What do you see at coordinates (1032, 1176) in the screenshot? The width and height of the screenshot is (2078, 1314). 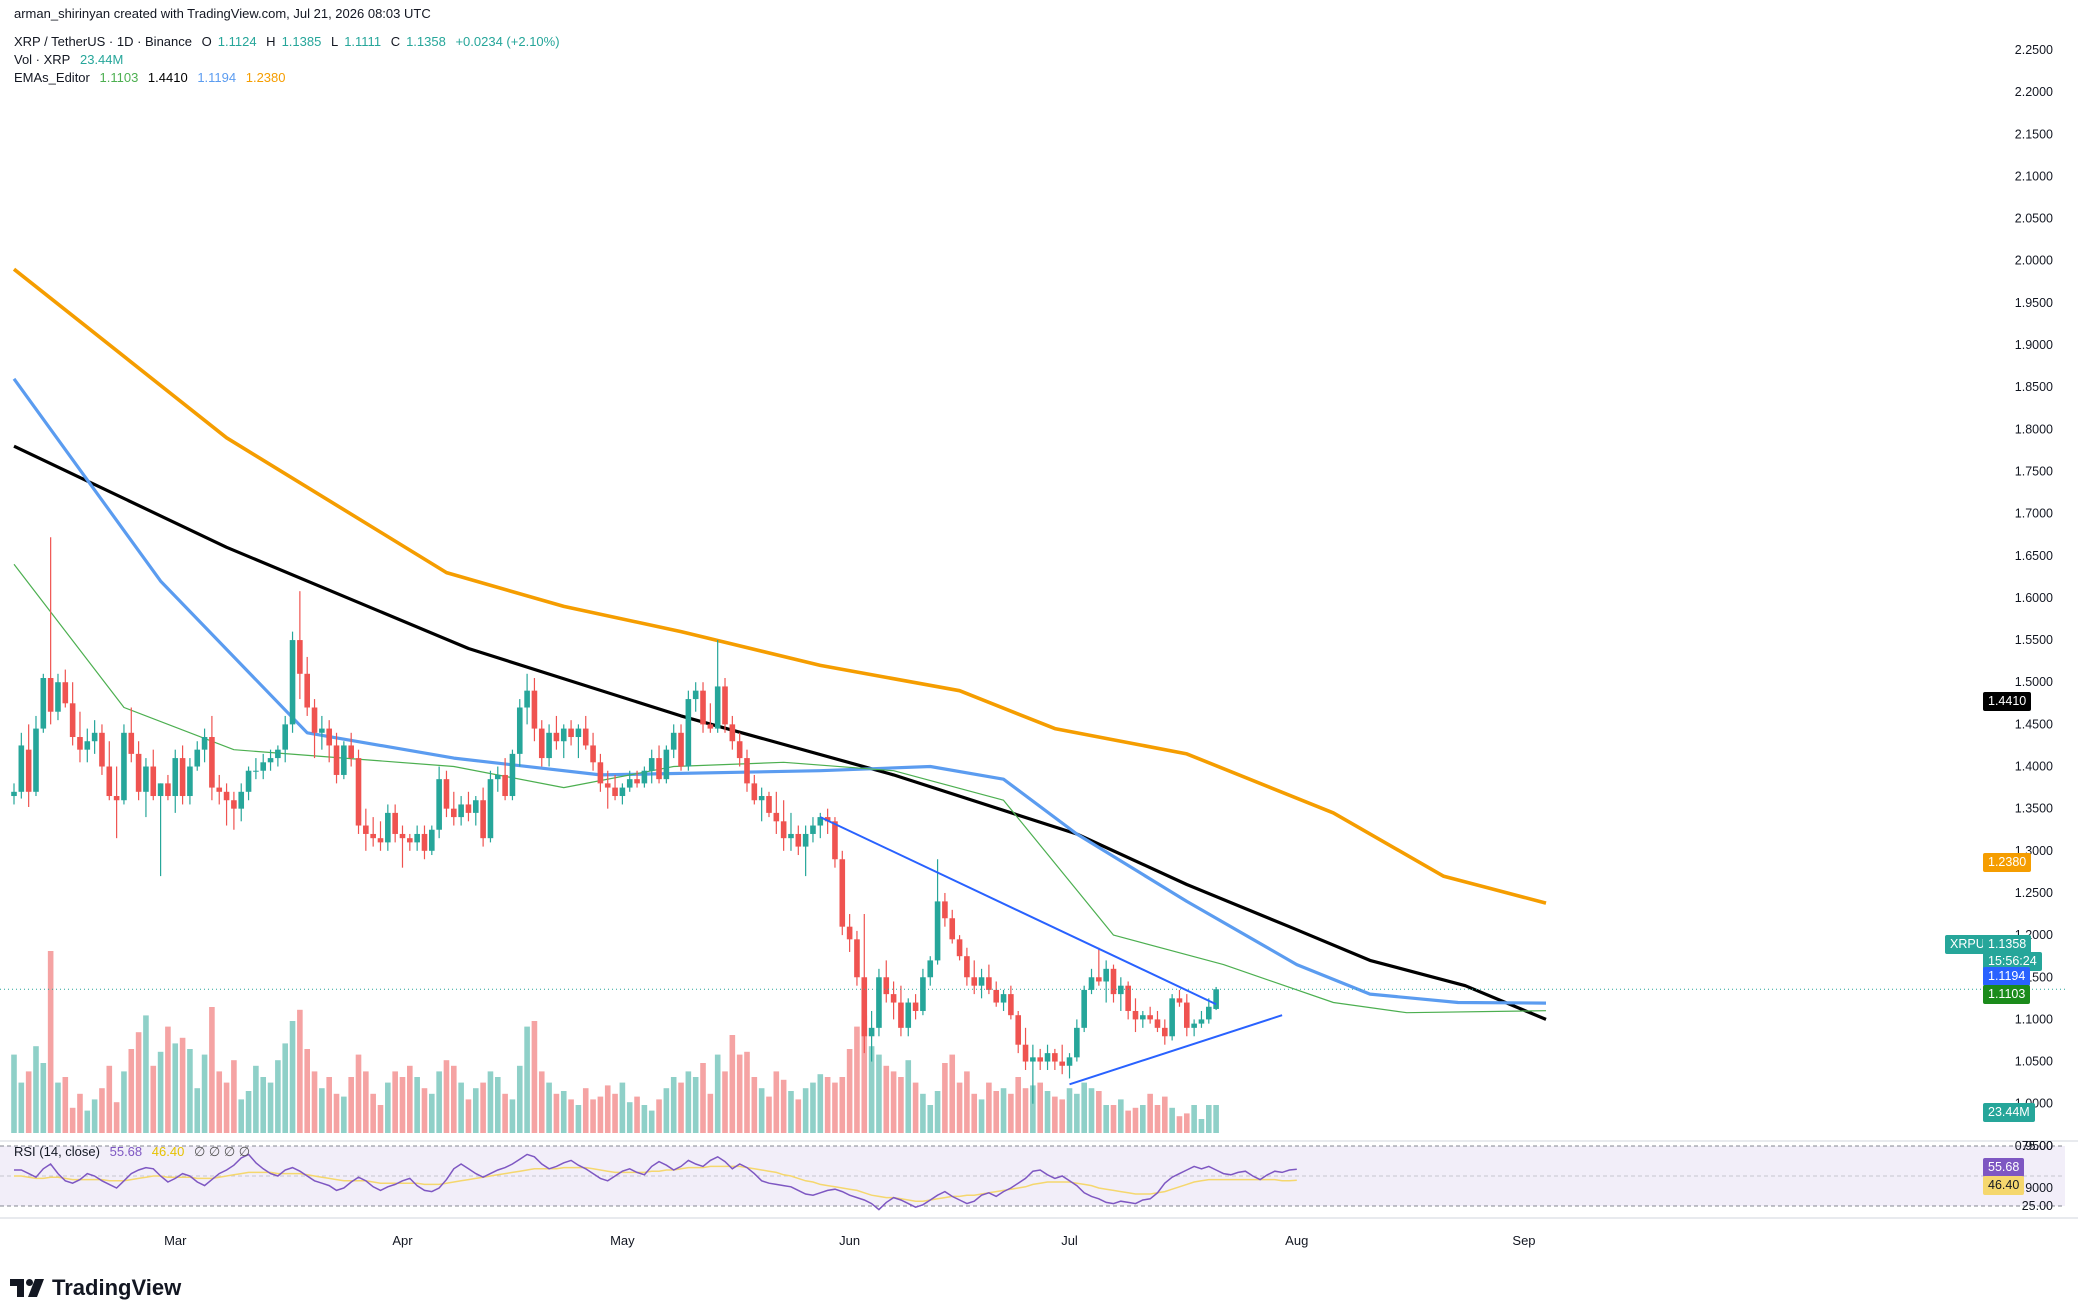 I see `rsi-band` at bounding box center [1032, 1176].